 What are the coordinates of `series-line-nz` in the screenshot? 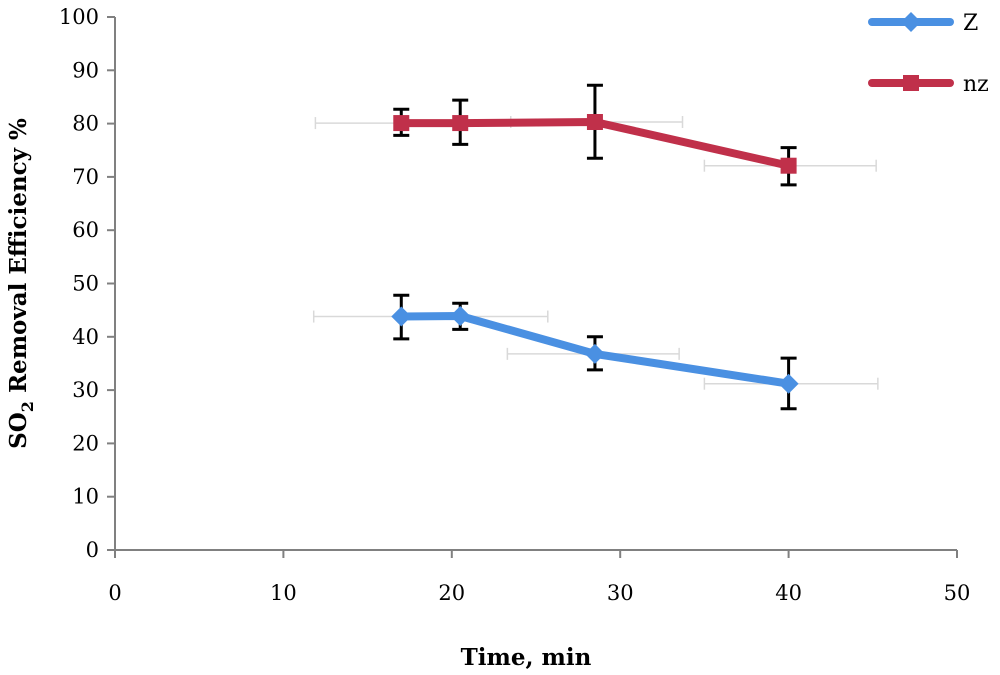 It's located at (595, 144).